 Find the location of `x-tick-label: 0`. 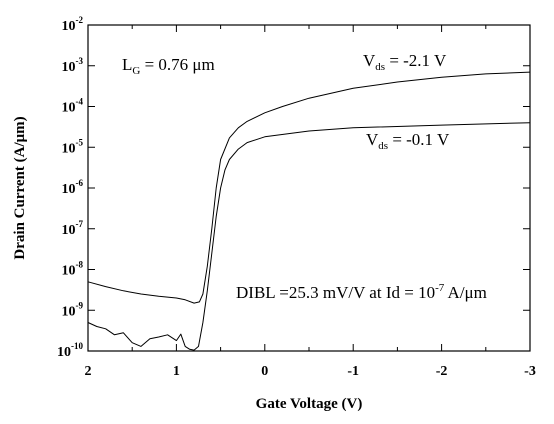

x-tick-label: 0 is located at coordinates (264, 371).